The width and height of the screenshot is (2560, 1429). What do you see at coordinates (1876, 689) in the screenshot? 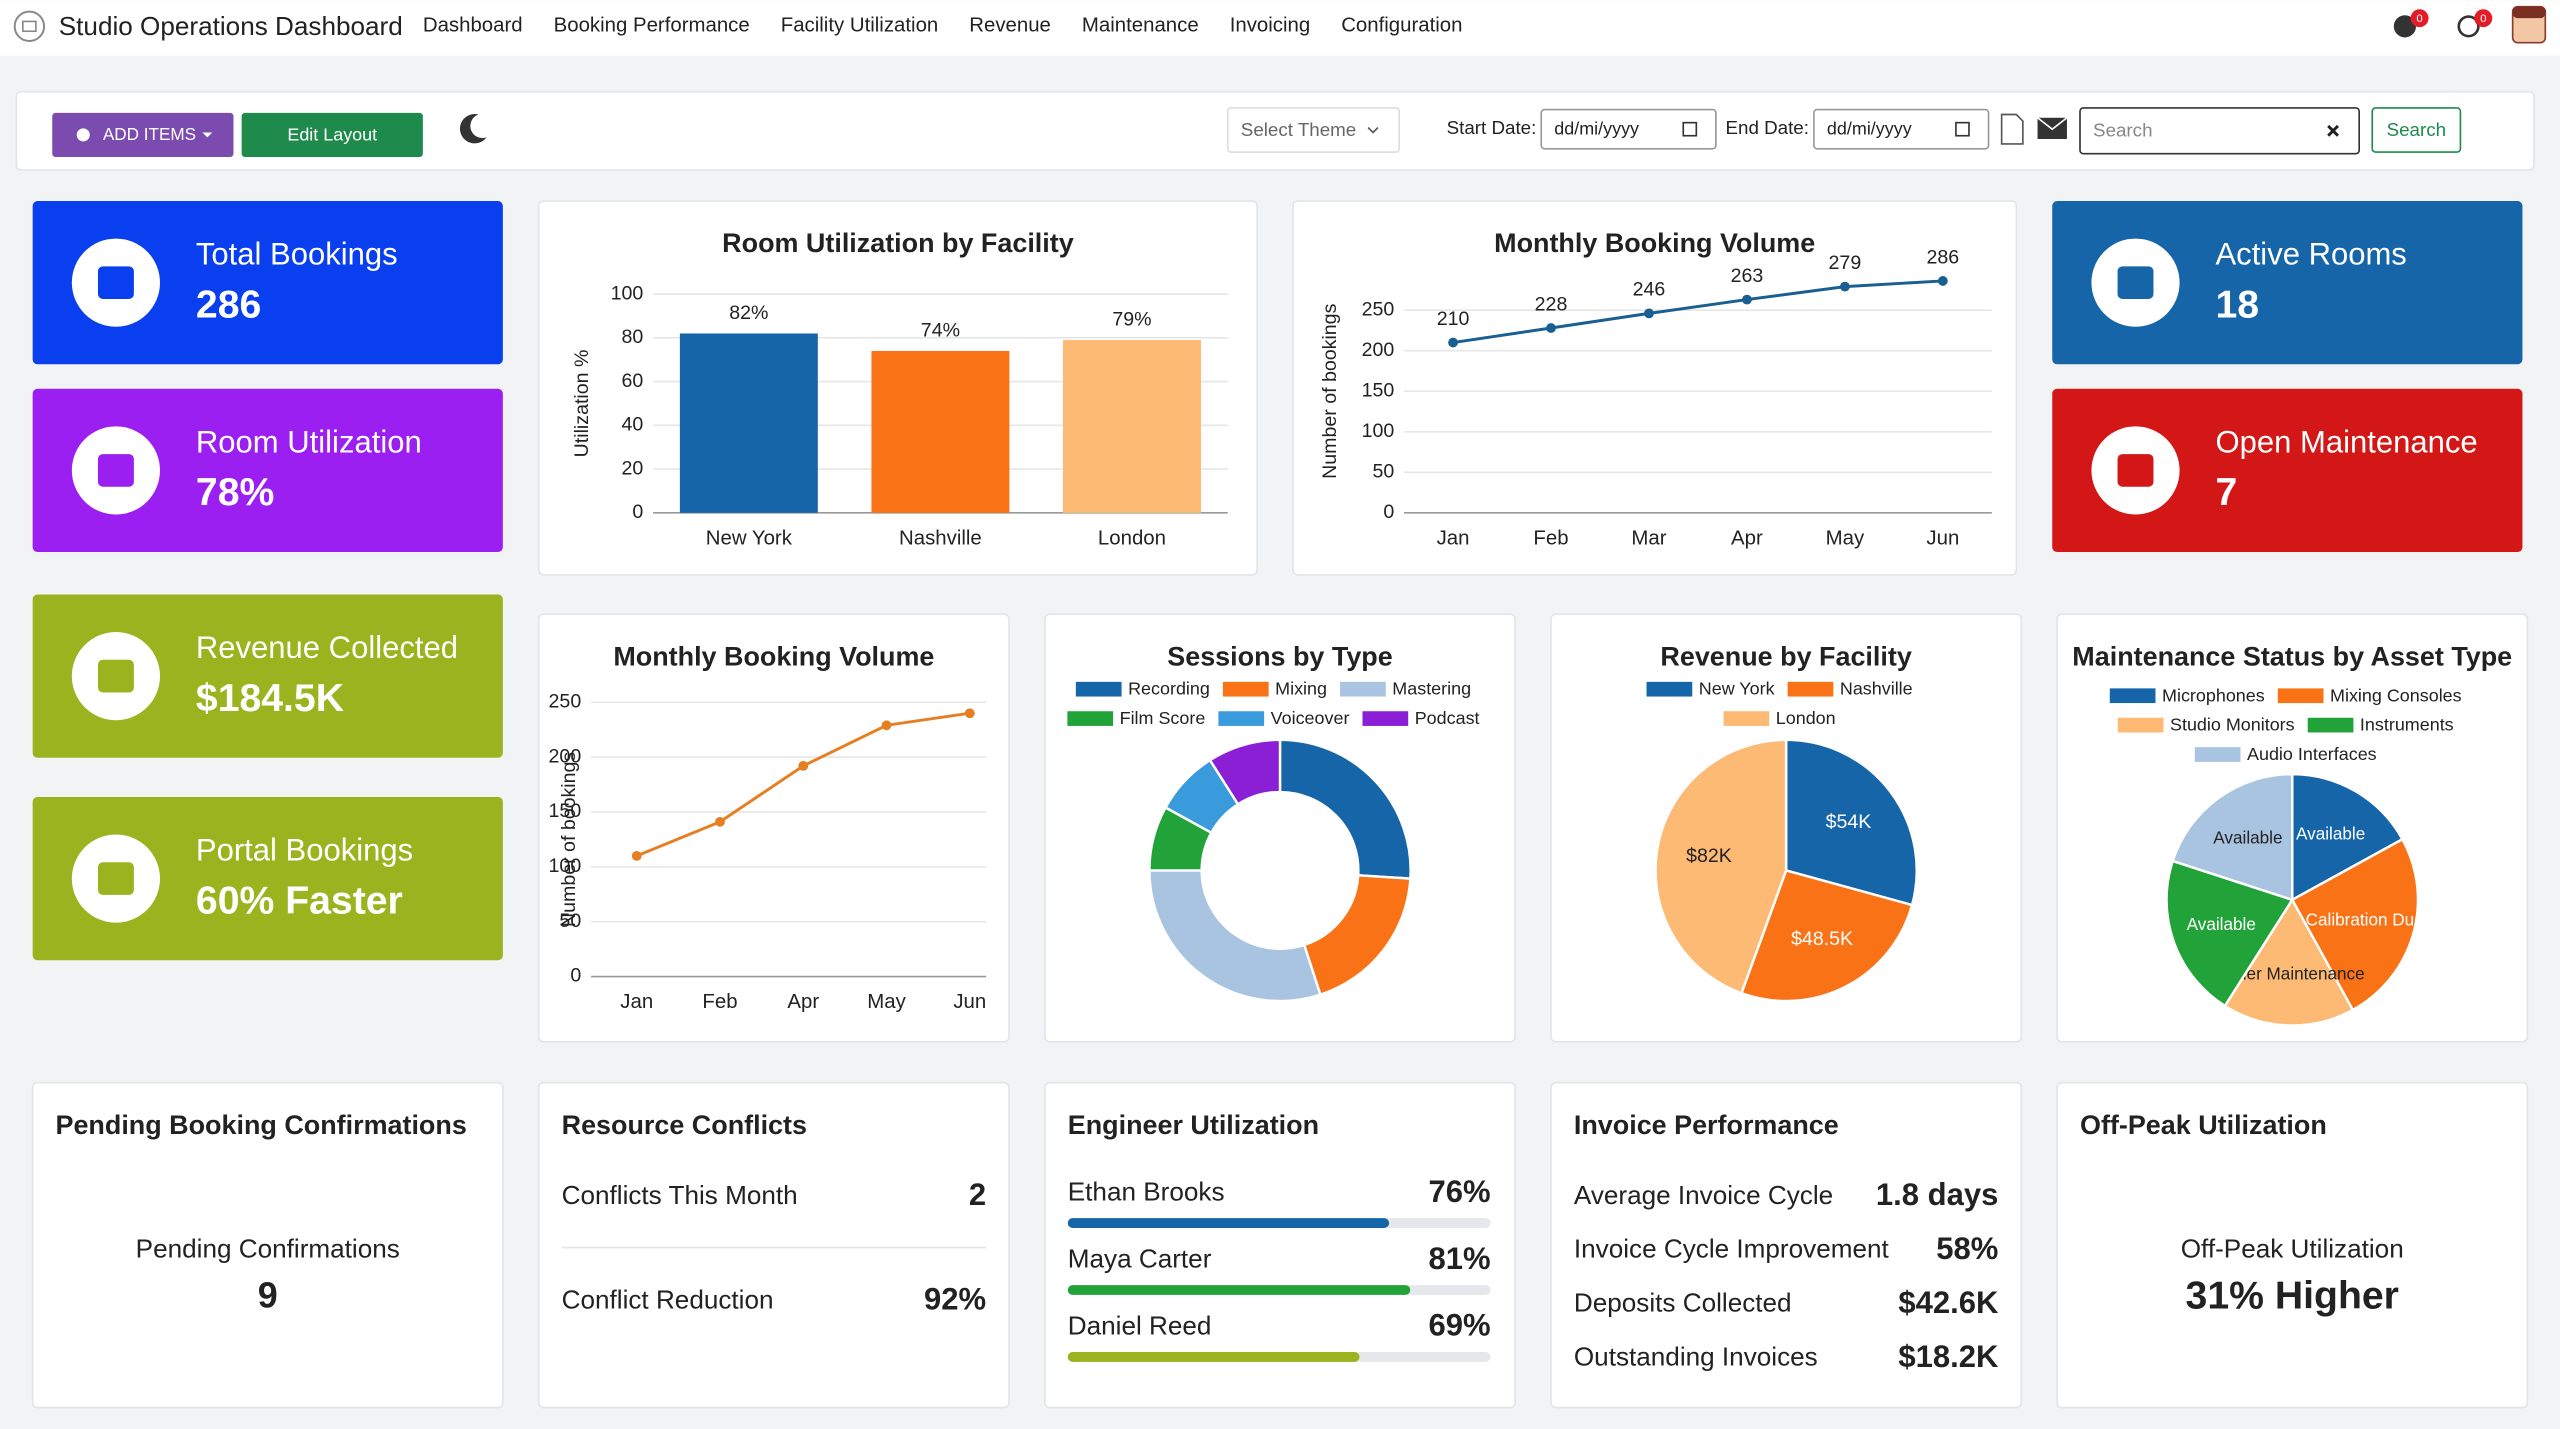
I see `legend-label: Nashville` at bounding box center [1876, 689].